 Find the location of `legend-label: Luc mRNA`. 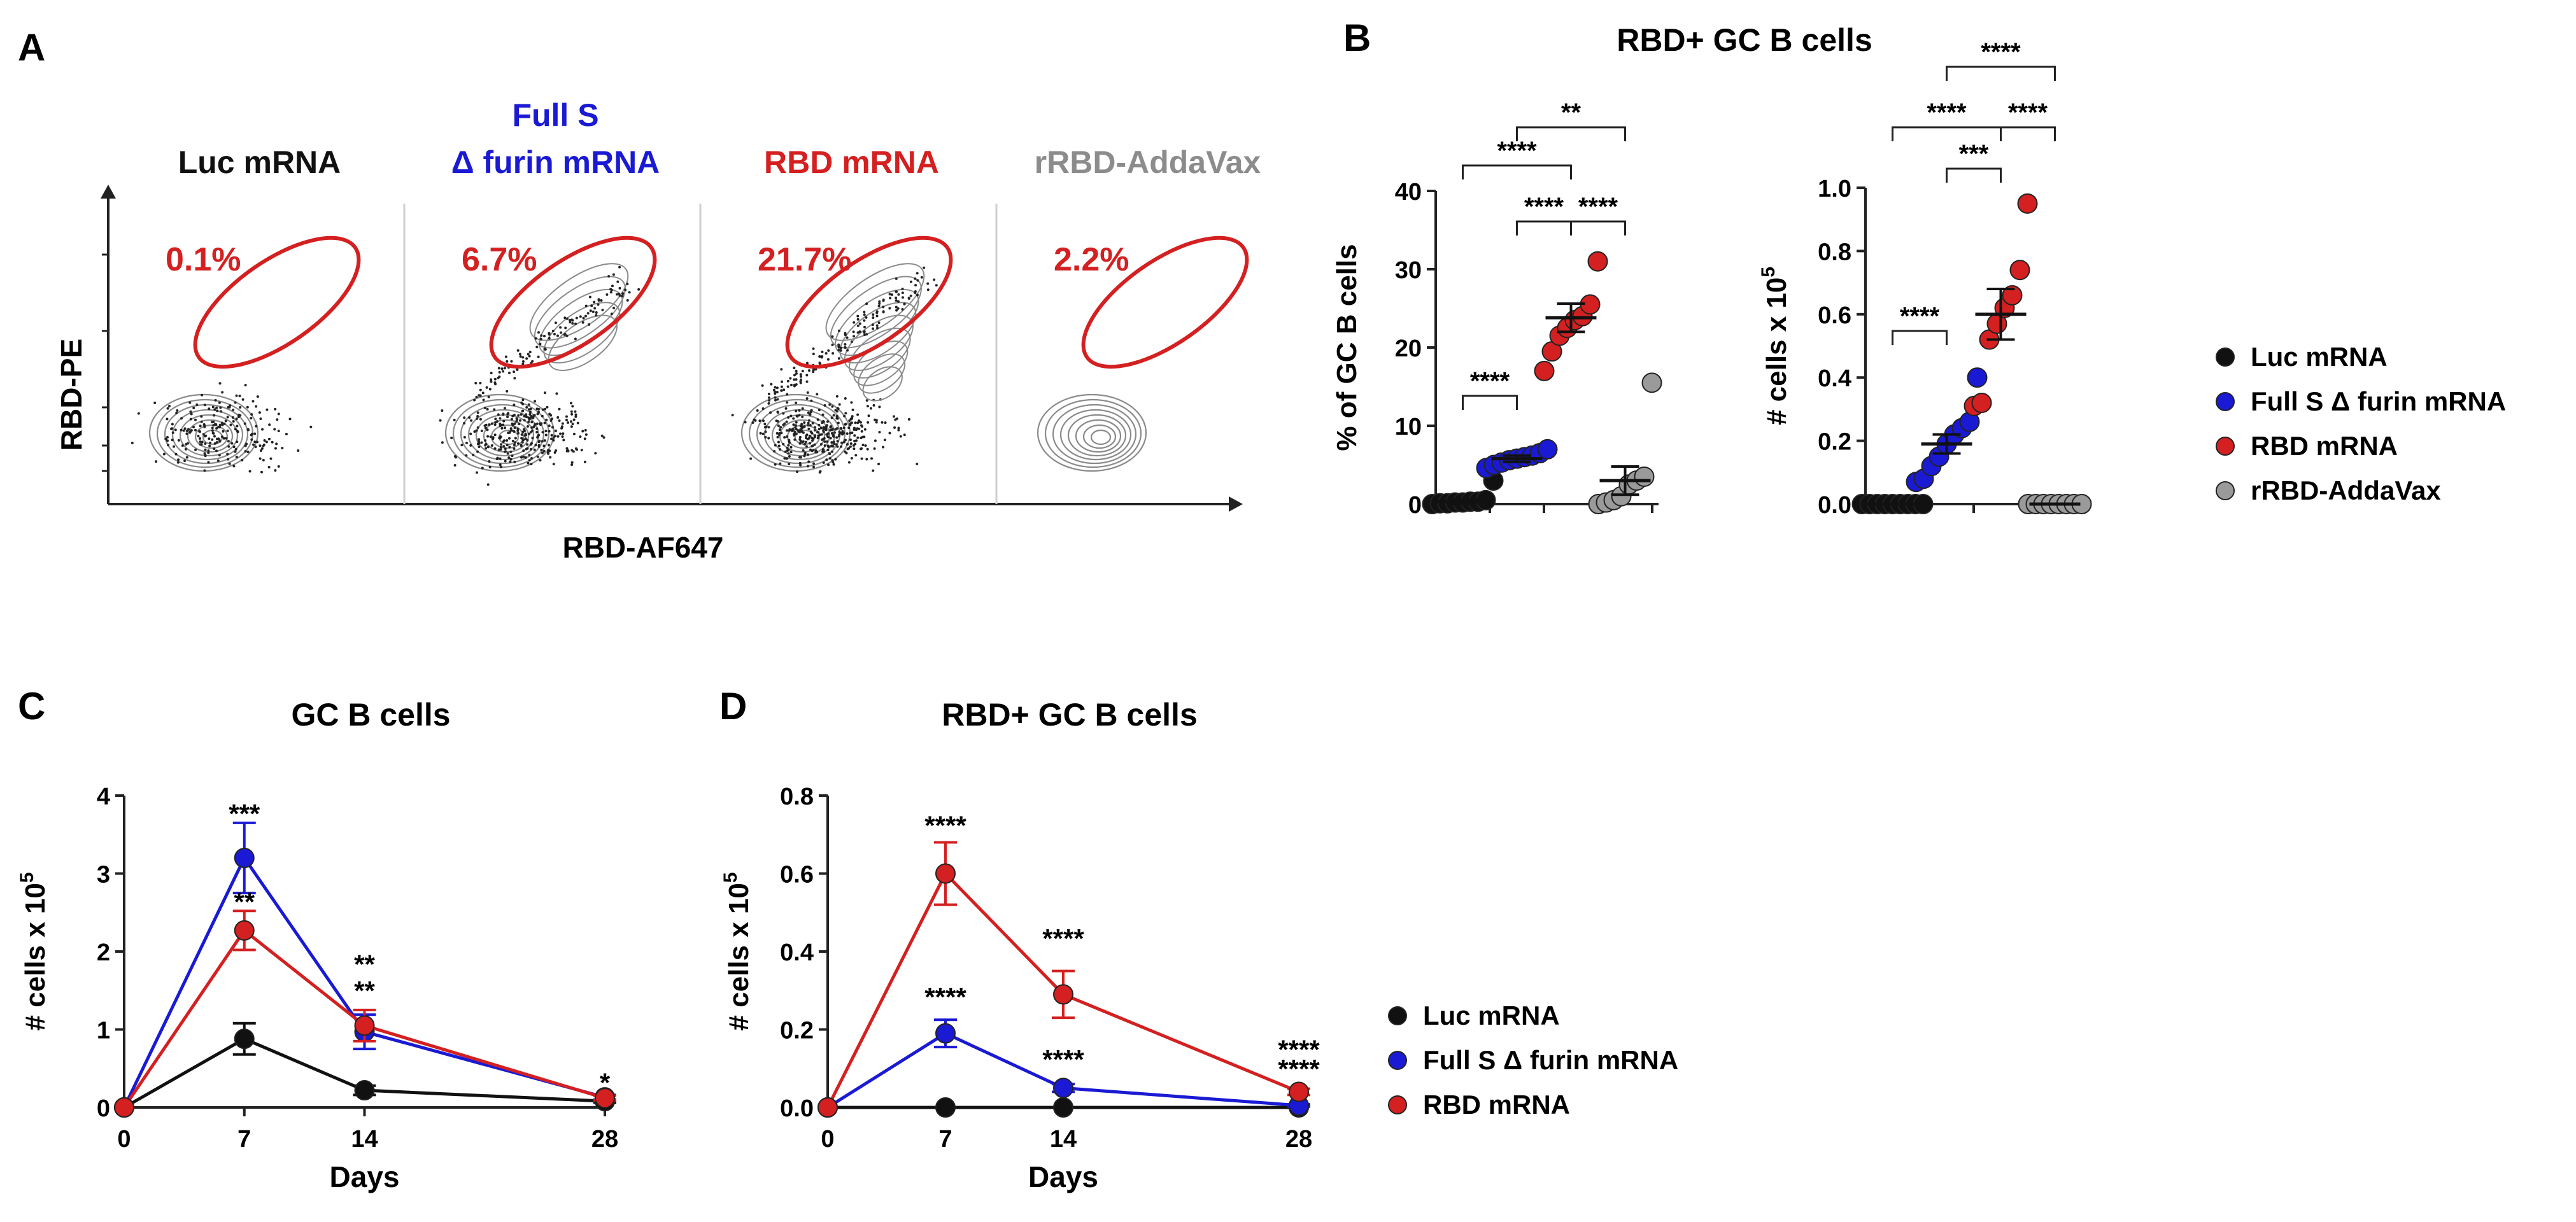

legend-label: Luc mRNA is located at coordinates (2319, 357).